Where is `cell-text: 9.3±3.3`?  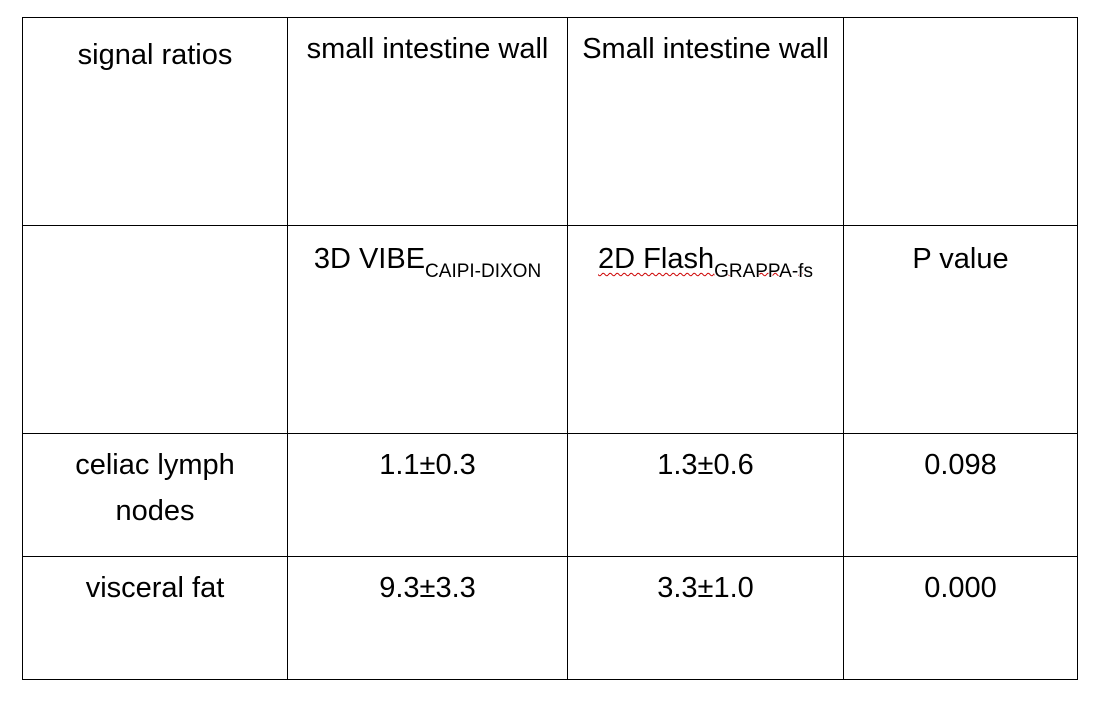 cell-text: 9.3±3.3 is located at coordinates (427, 588).